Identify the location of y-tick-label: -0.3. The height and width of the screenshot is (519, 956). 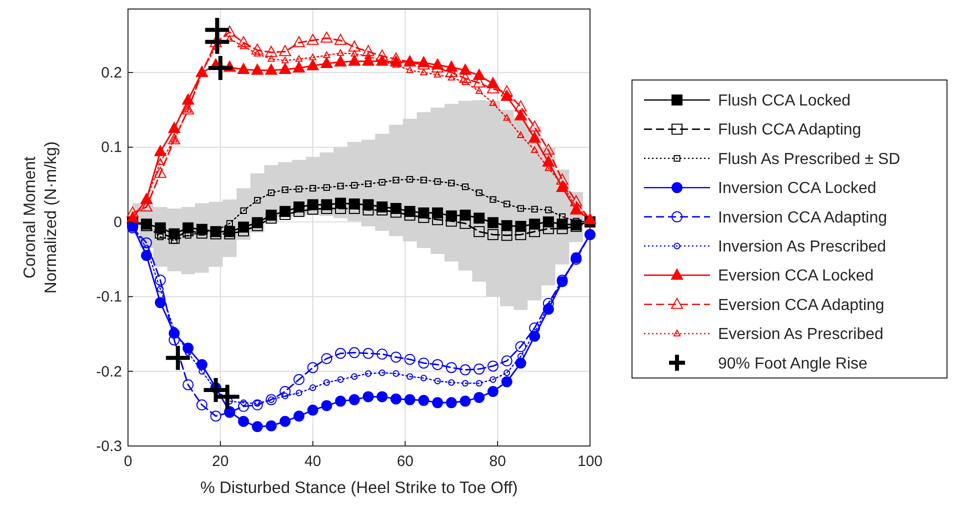
(109, 446).